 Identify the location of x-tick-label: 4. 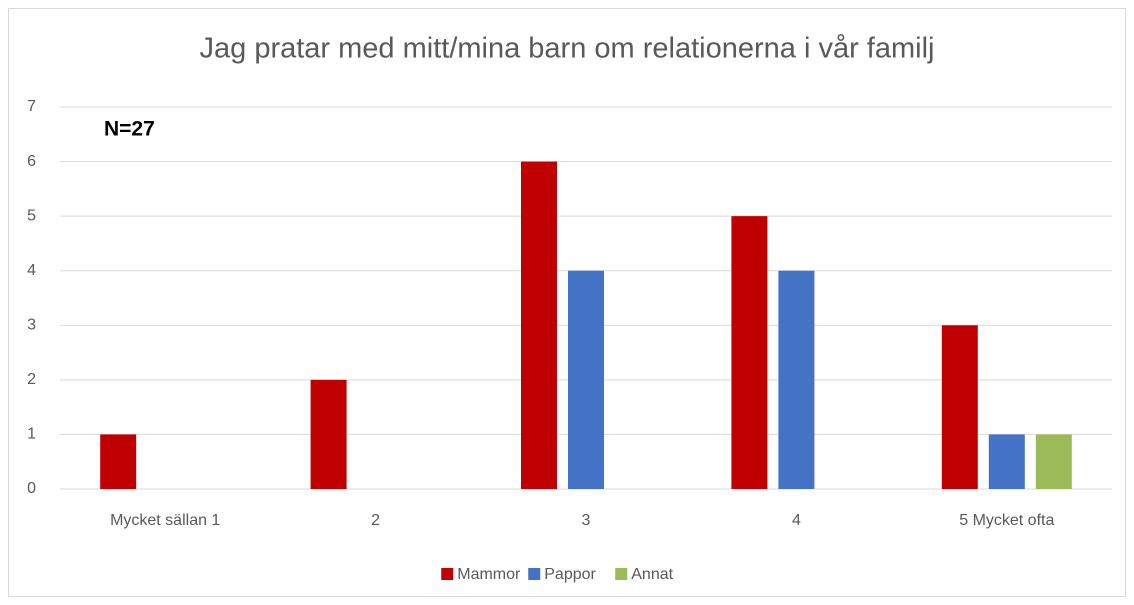
(796, 520).